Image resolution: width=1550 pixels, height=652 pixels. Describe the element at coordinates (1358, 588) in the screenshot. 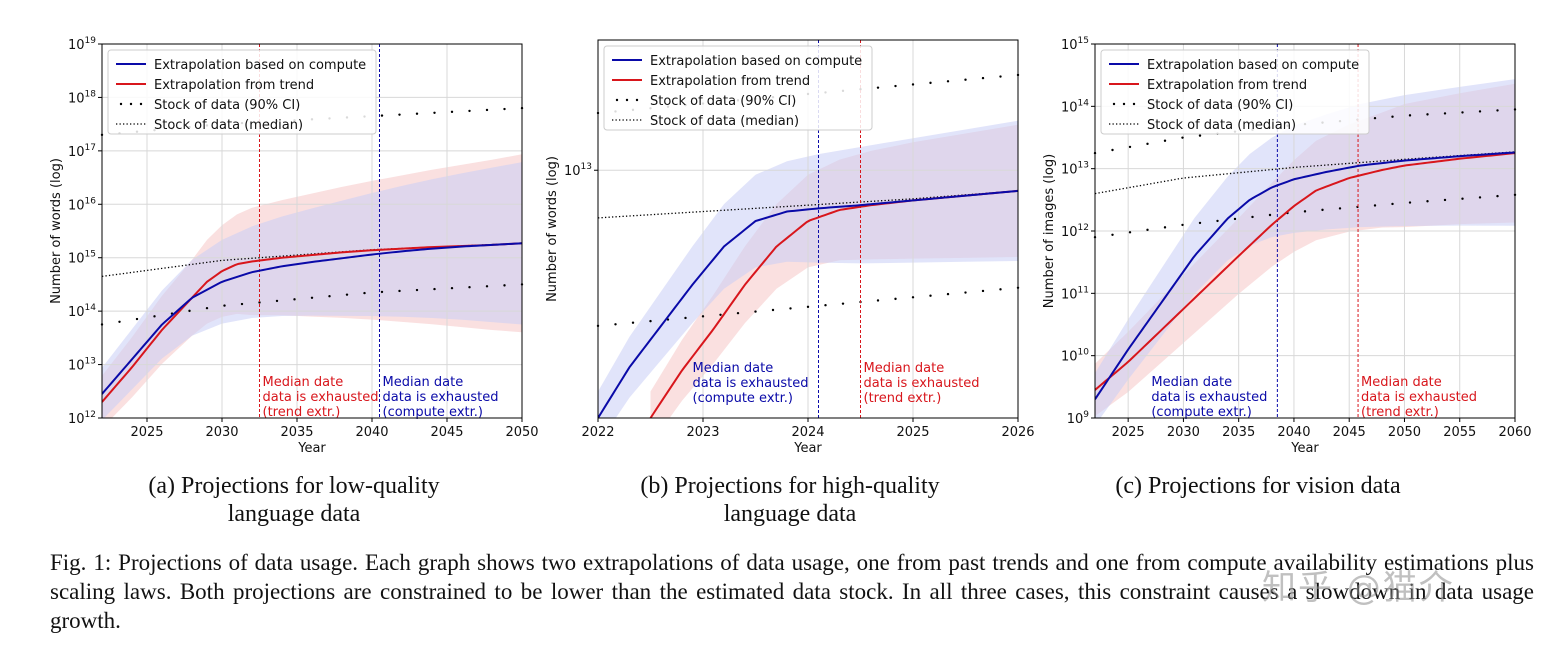

I see `watermark: 知乎 @猫介` at that location.